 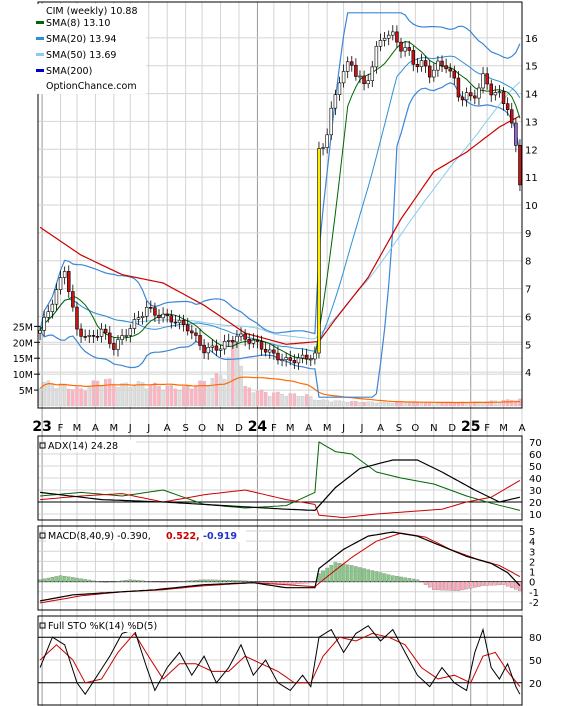 What do you see at coordinates (531, 122) in the screenshot?
I see `price-tick-label: 13` at bounding box center [531, 122].